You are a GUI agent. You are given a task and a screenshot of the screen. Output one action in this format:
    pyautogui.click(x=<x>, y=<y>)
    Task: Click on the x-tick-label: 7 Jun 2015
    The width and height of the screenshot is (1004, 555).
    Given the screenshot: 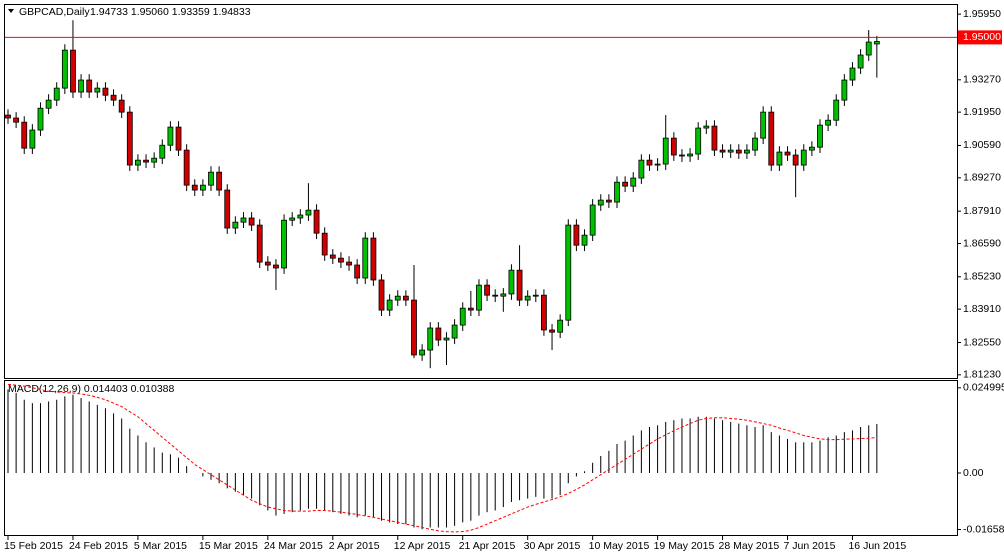 What is the action you would take?
    pyautogui.click(x=810, y=546)
    